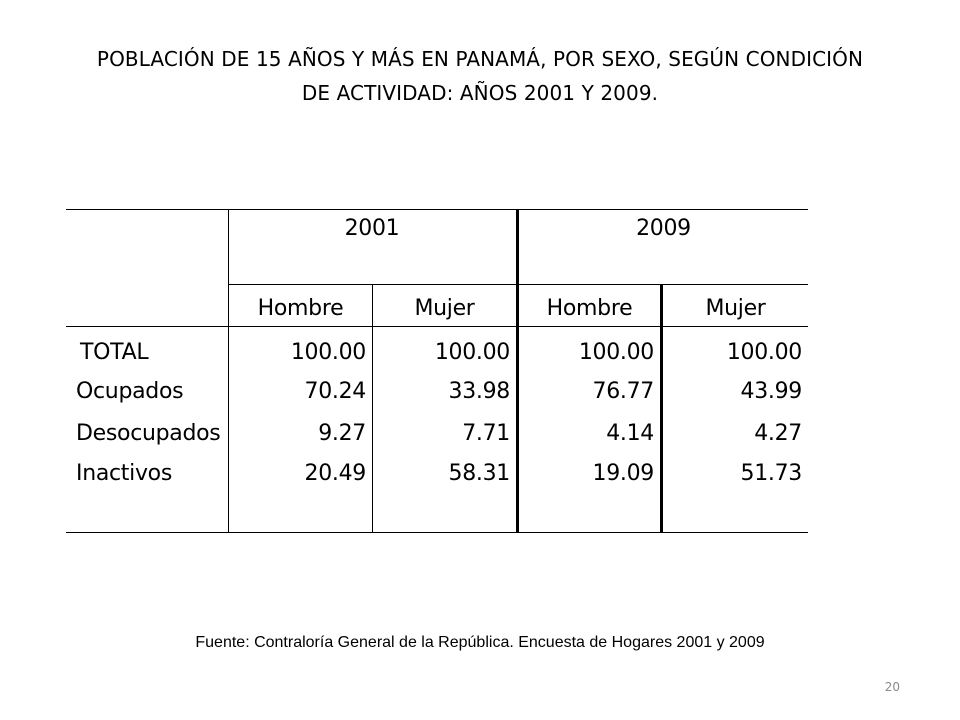  What do you see at coordinates (623, 391) in the screenshot?
I see `table-cell: 76.77` at bounding box center [623, 391].